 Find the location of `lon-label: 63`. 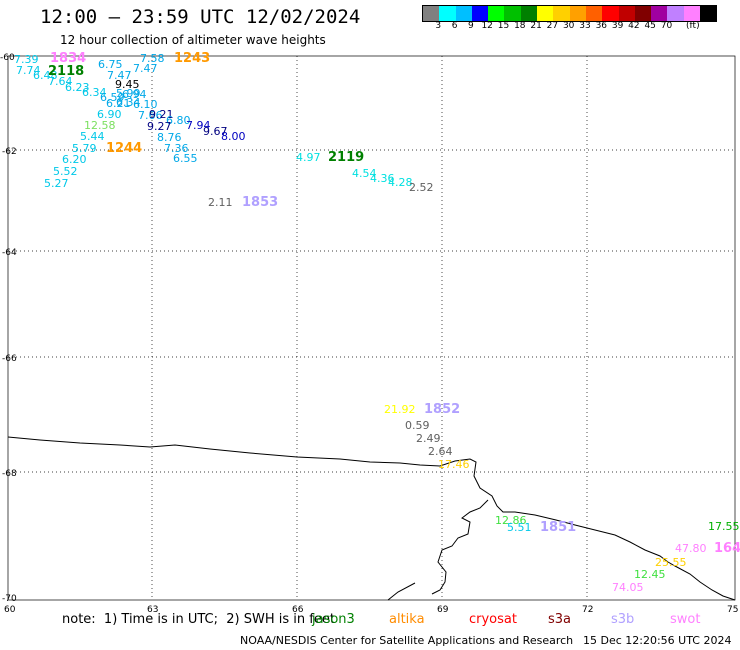

lon-label: 63 is located at coordinates (152, 610).